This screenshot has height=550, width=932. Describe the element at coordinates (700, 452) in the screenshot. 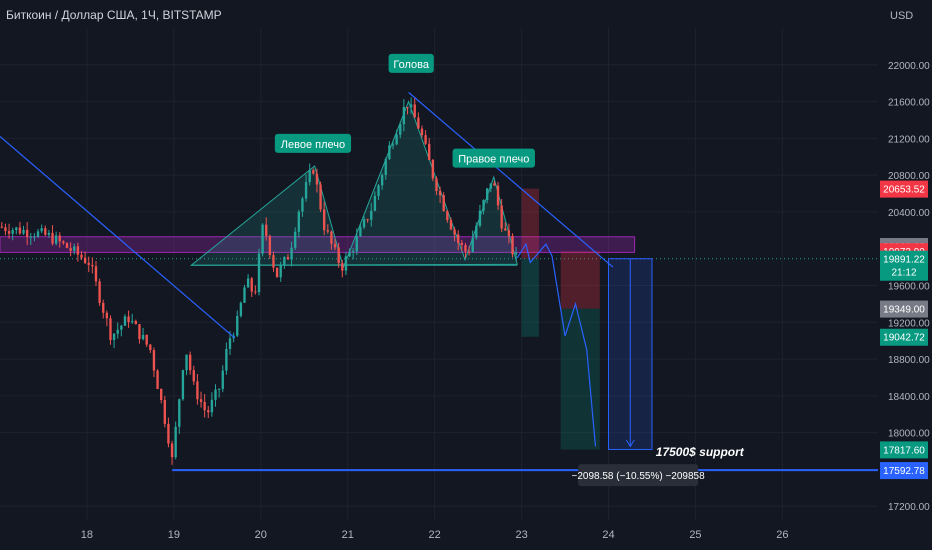

I see `support-label: 17500$ support` at that location.